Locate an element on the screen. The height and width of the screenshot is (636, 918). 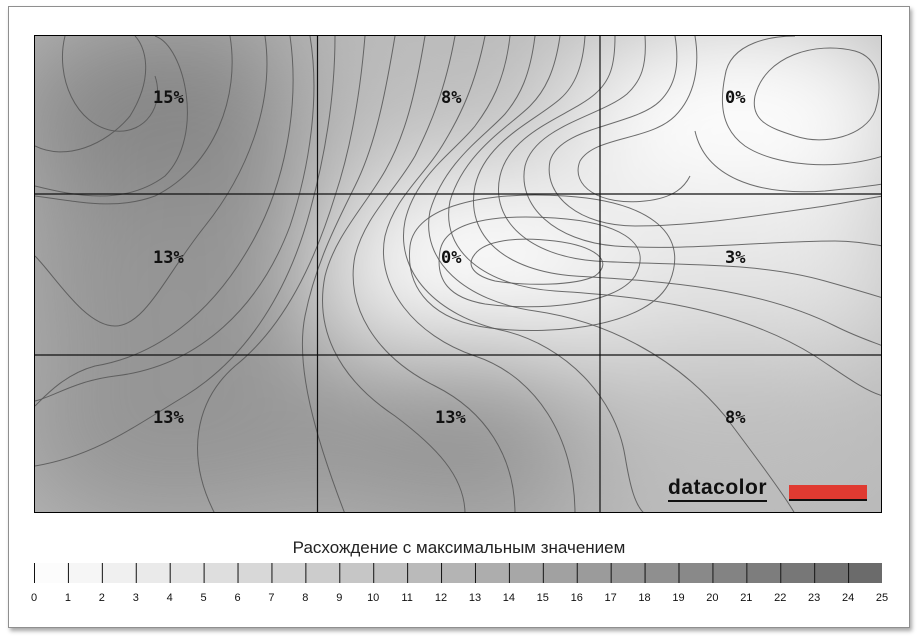
scale-tick-label-1: 1 is located at coordinates (67, 598).